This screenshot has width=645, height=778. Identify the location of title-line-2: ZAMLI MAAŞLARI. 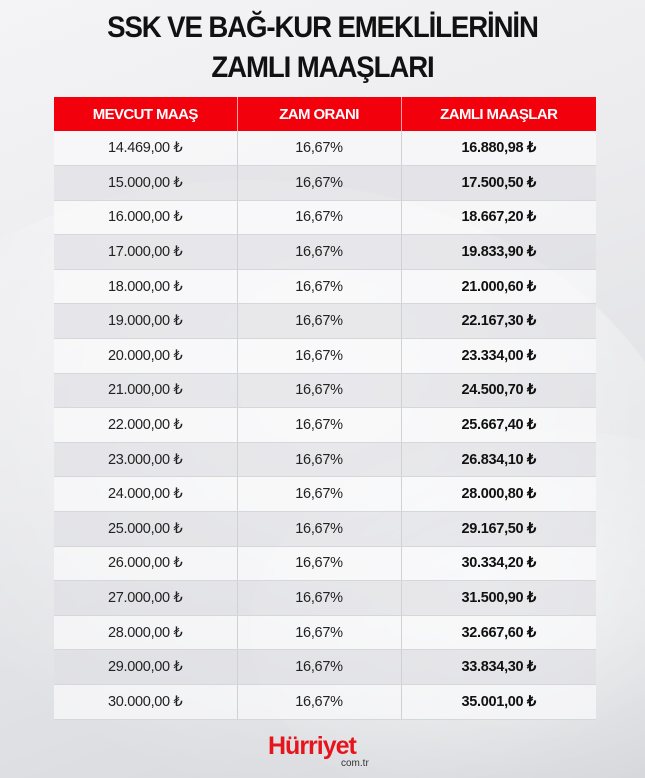
(322, 67).